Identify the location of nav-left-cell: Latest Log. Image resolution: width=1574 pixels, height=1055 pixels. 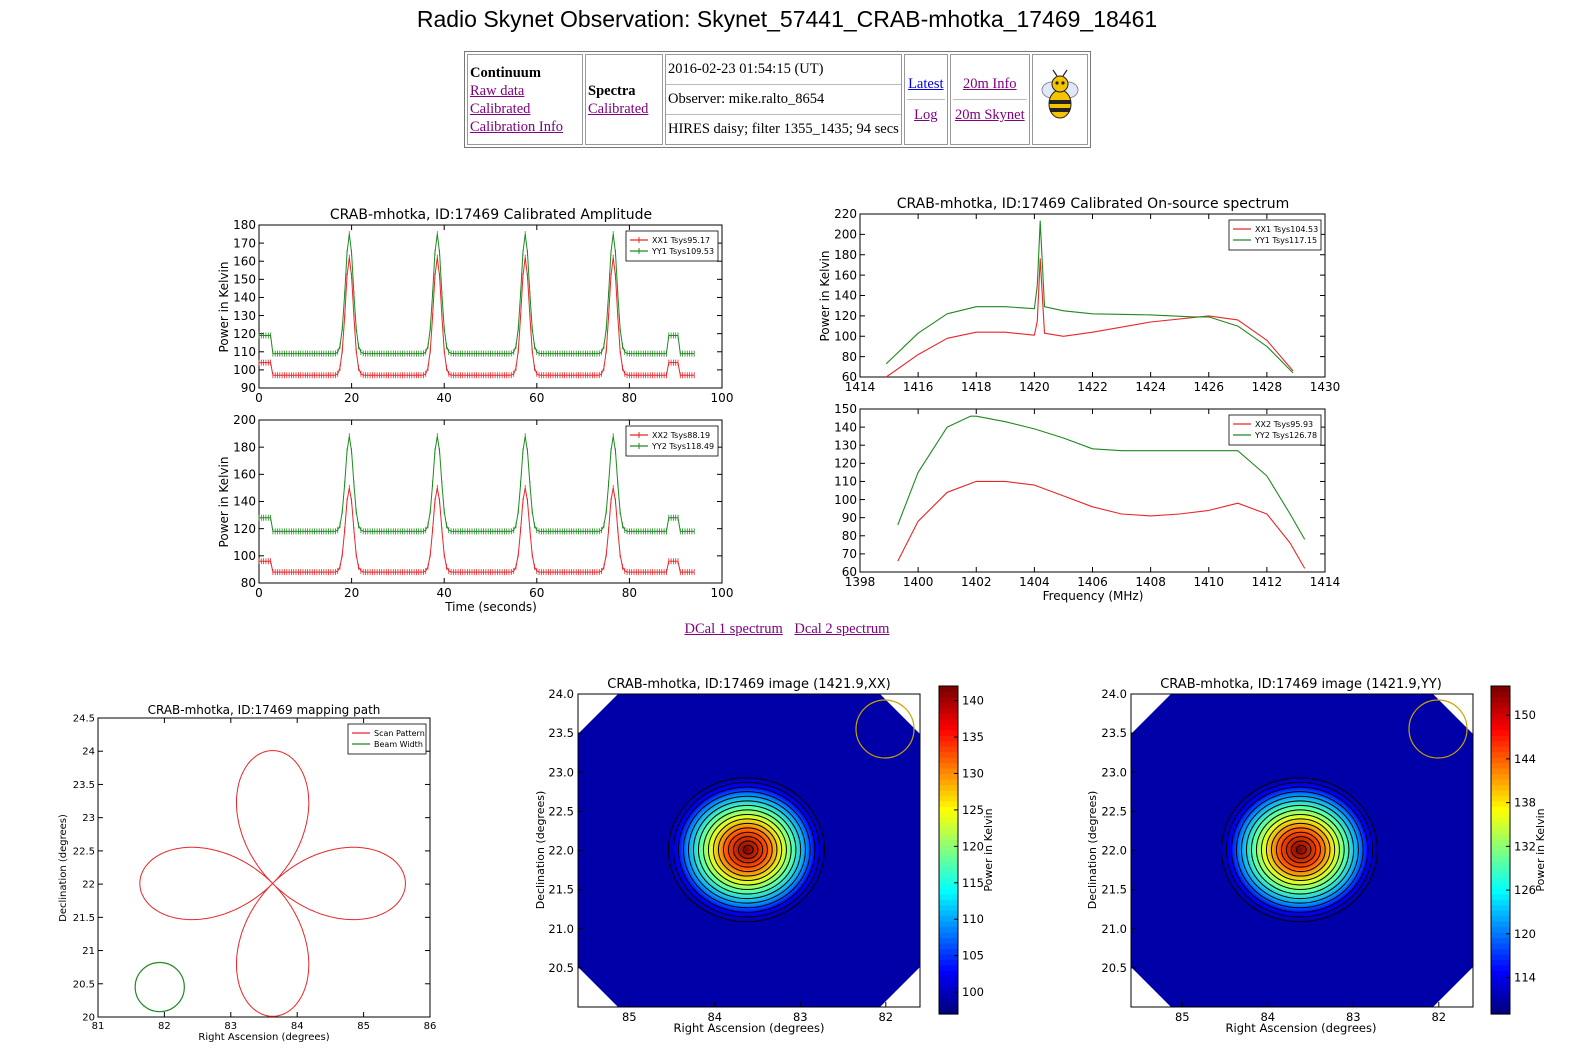
(925, 99).